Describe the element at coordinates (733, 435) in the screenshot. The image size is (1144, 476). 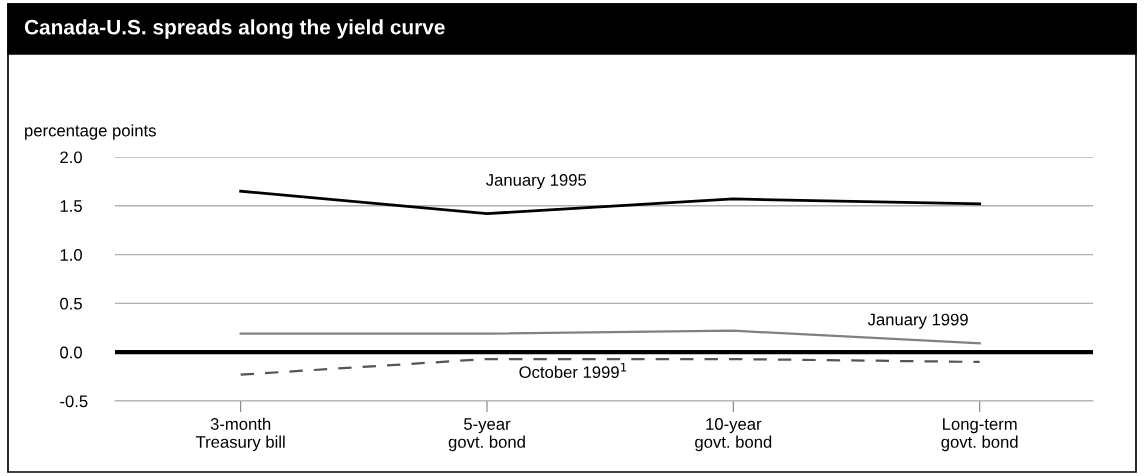
I see `x-tick-label: 10-year govt. bond` at that location.